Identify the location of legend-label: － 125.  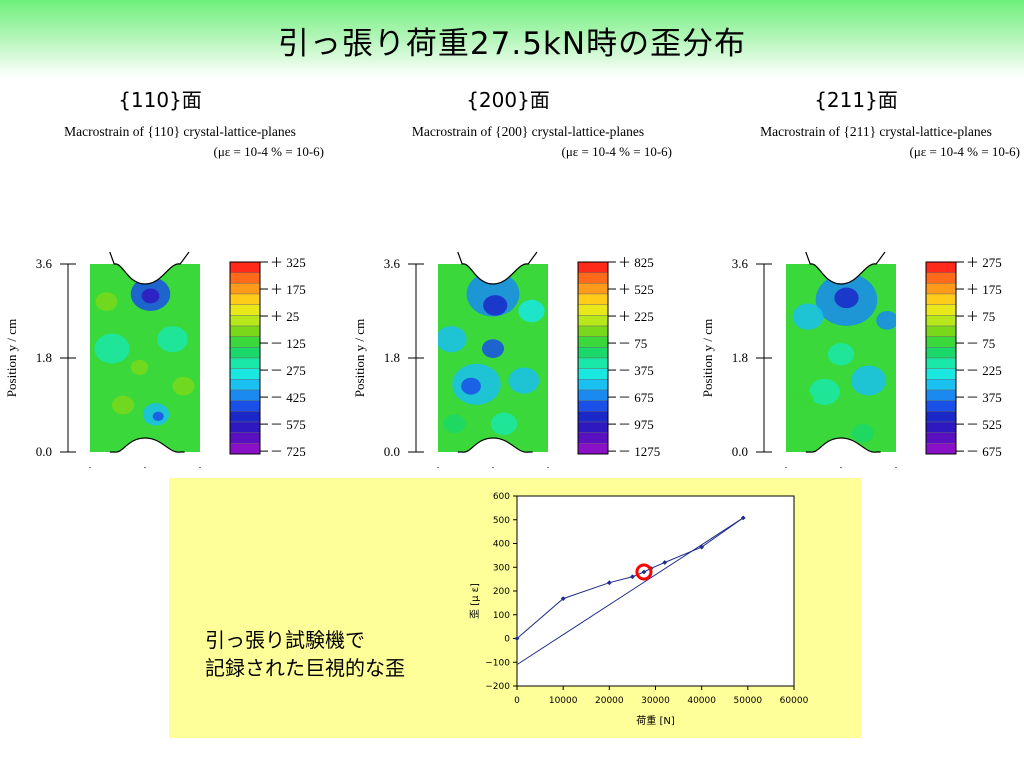
(288, 343).